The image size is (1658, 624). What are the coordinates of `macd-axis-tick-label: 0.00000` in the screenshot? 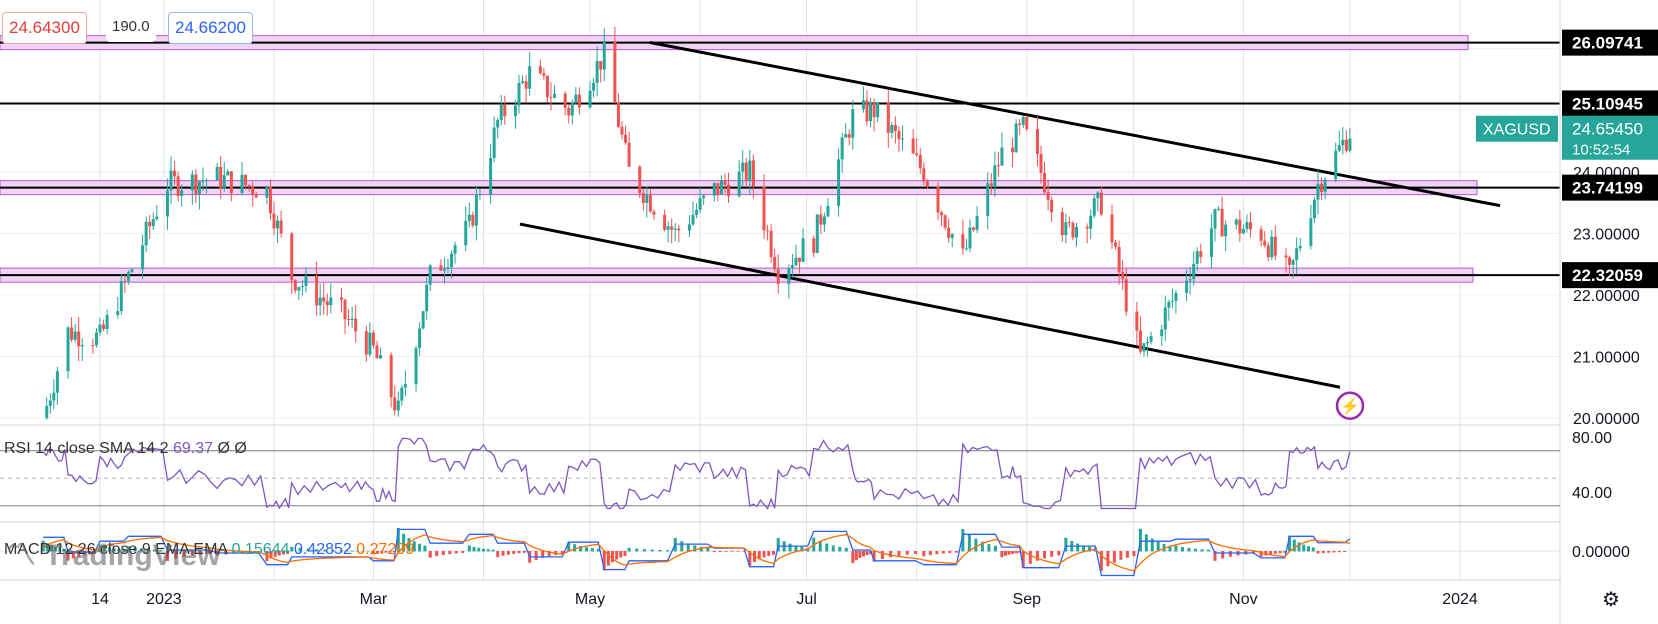 It's located at (1601, 552).